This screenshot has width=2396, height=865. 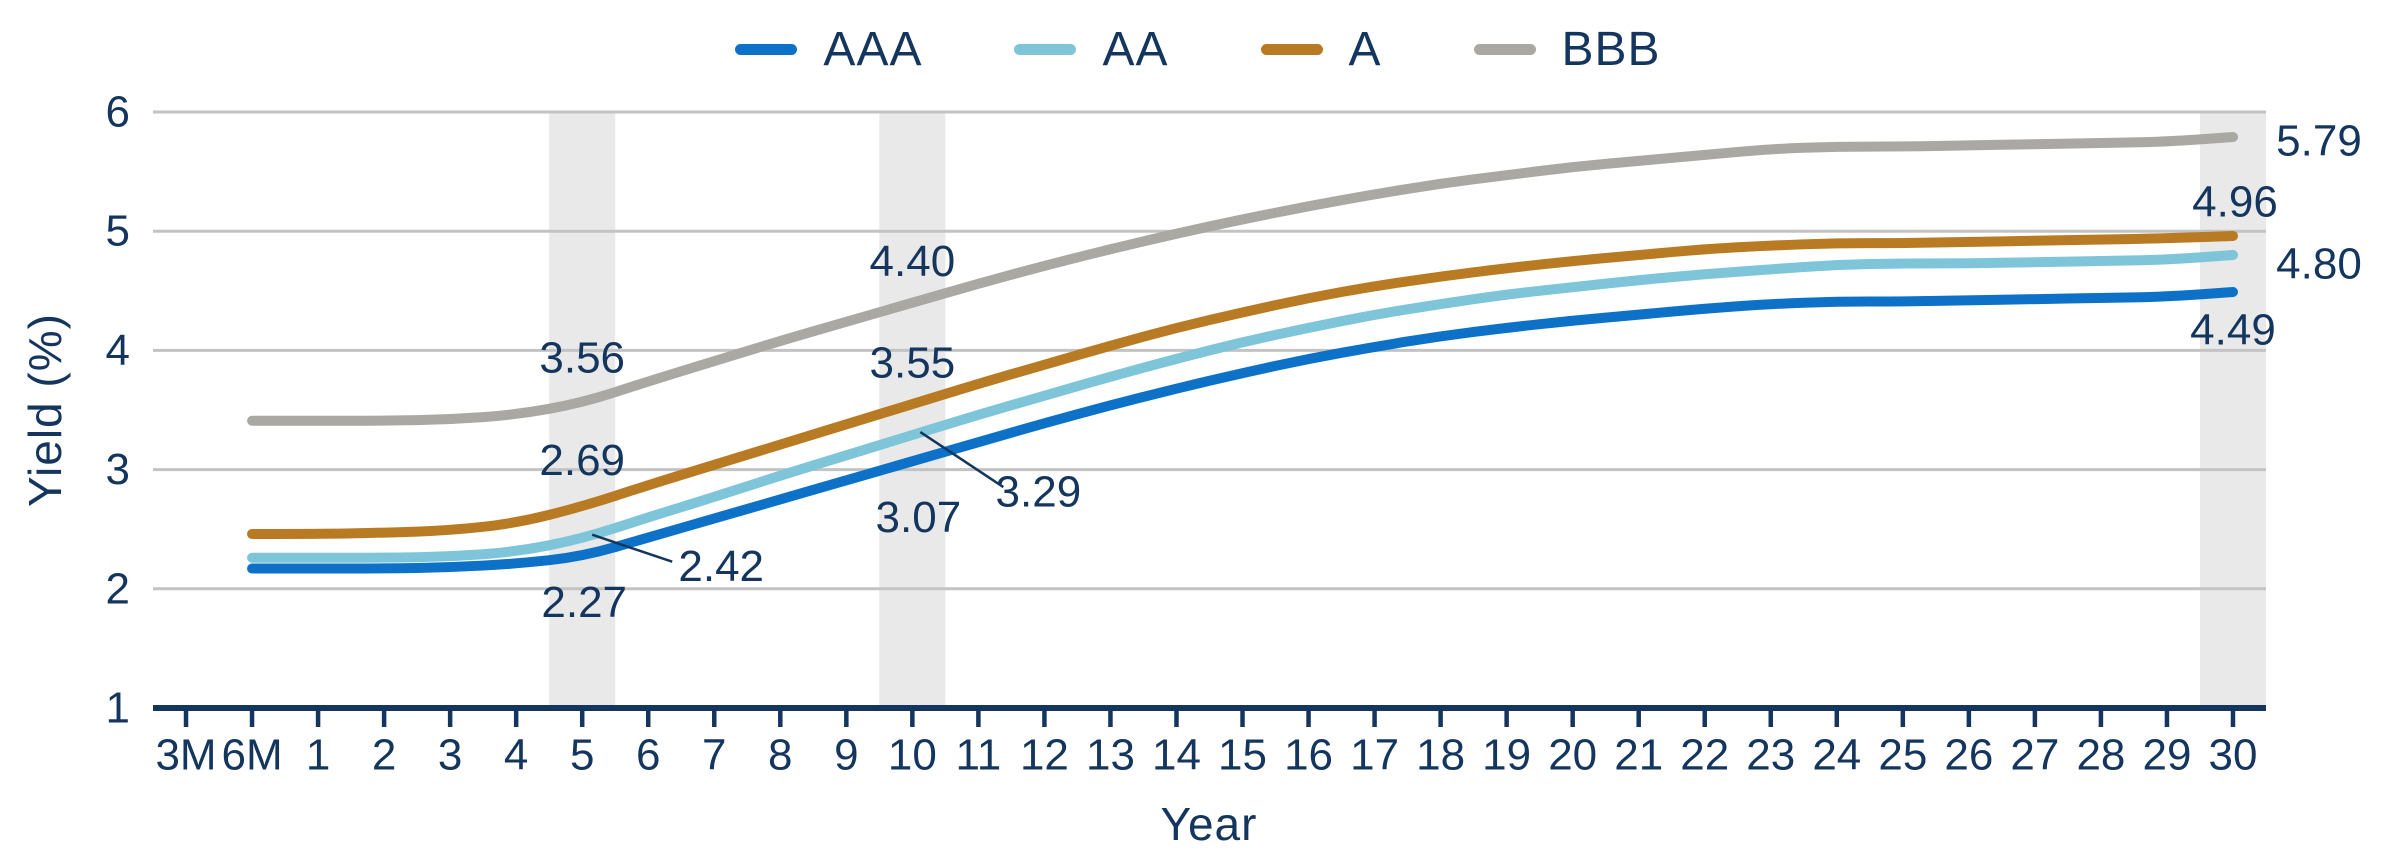 What do you see at coordinates (1044, 755) in the screenshot?
I see `x-tick-label-12: 12` at bounding box center [1044, 755].